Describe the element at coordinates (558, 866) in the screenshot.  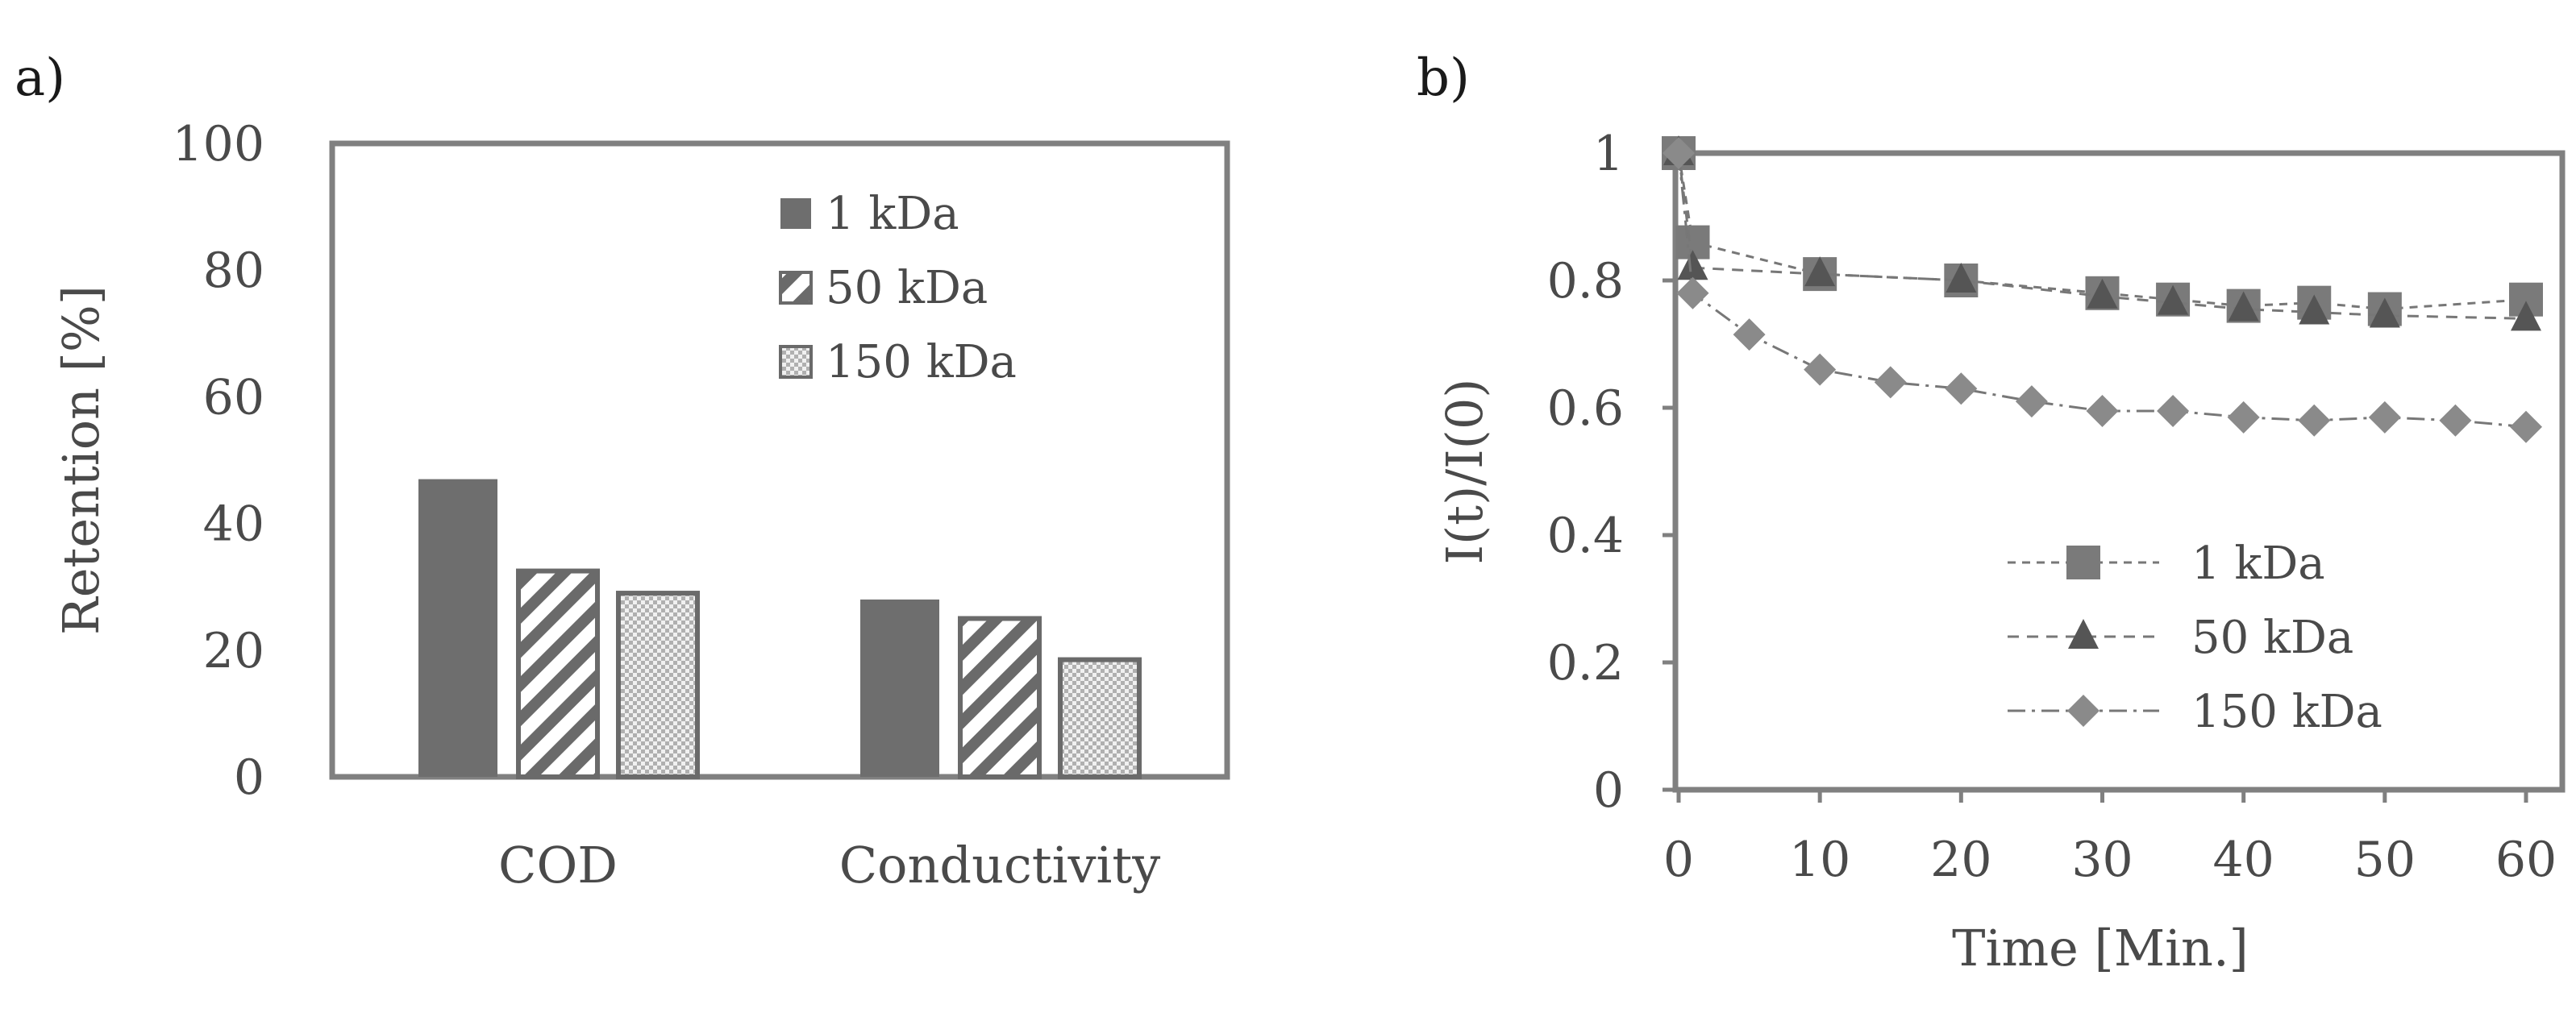
I see `category-label: COD` at that location.